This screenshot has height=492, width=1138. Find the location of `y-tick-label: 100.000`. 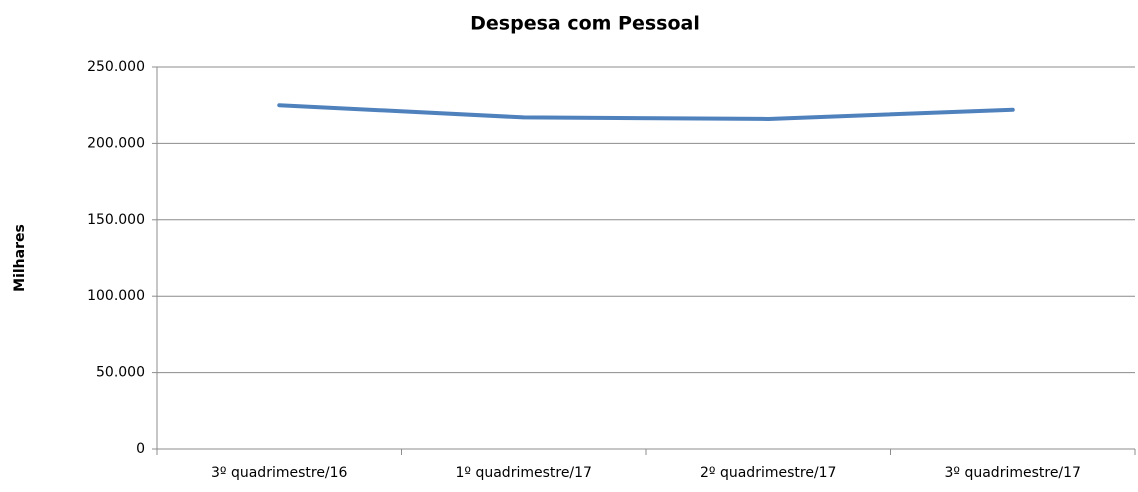

y-tick-label: 100.000 is located at coordinates (116, 296).